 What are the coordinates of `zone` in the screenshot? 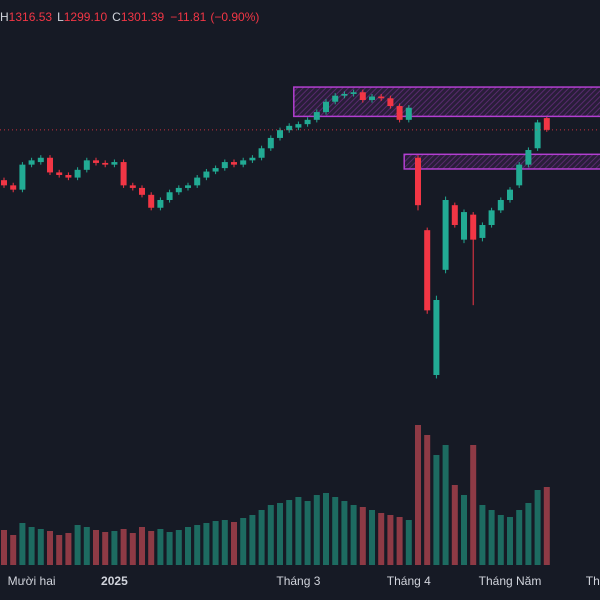 It's located at (501, 161).